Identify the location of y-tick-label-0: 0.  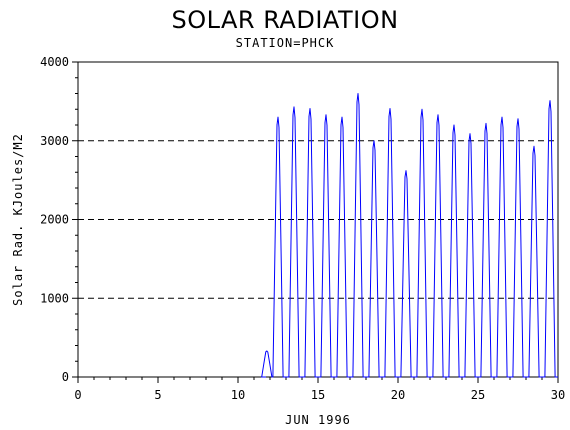
(65, 377).